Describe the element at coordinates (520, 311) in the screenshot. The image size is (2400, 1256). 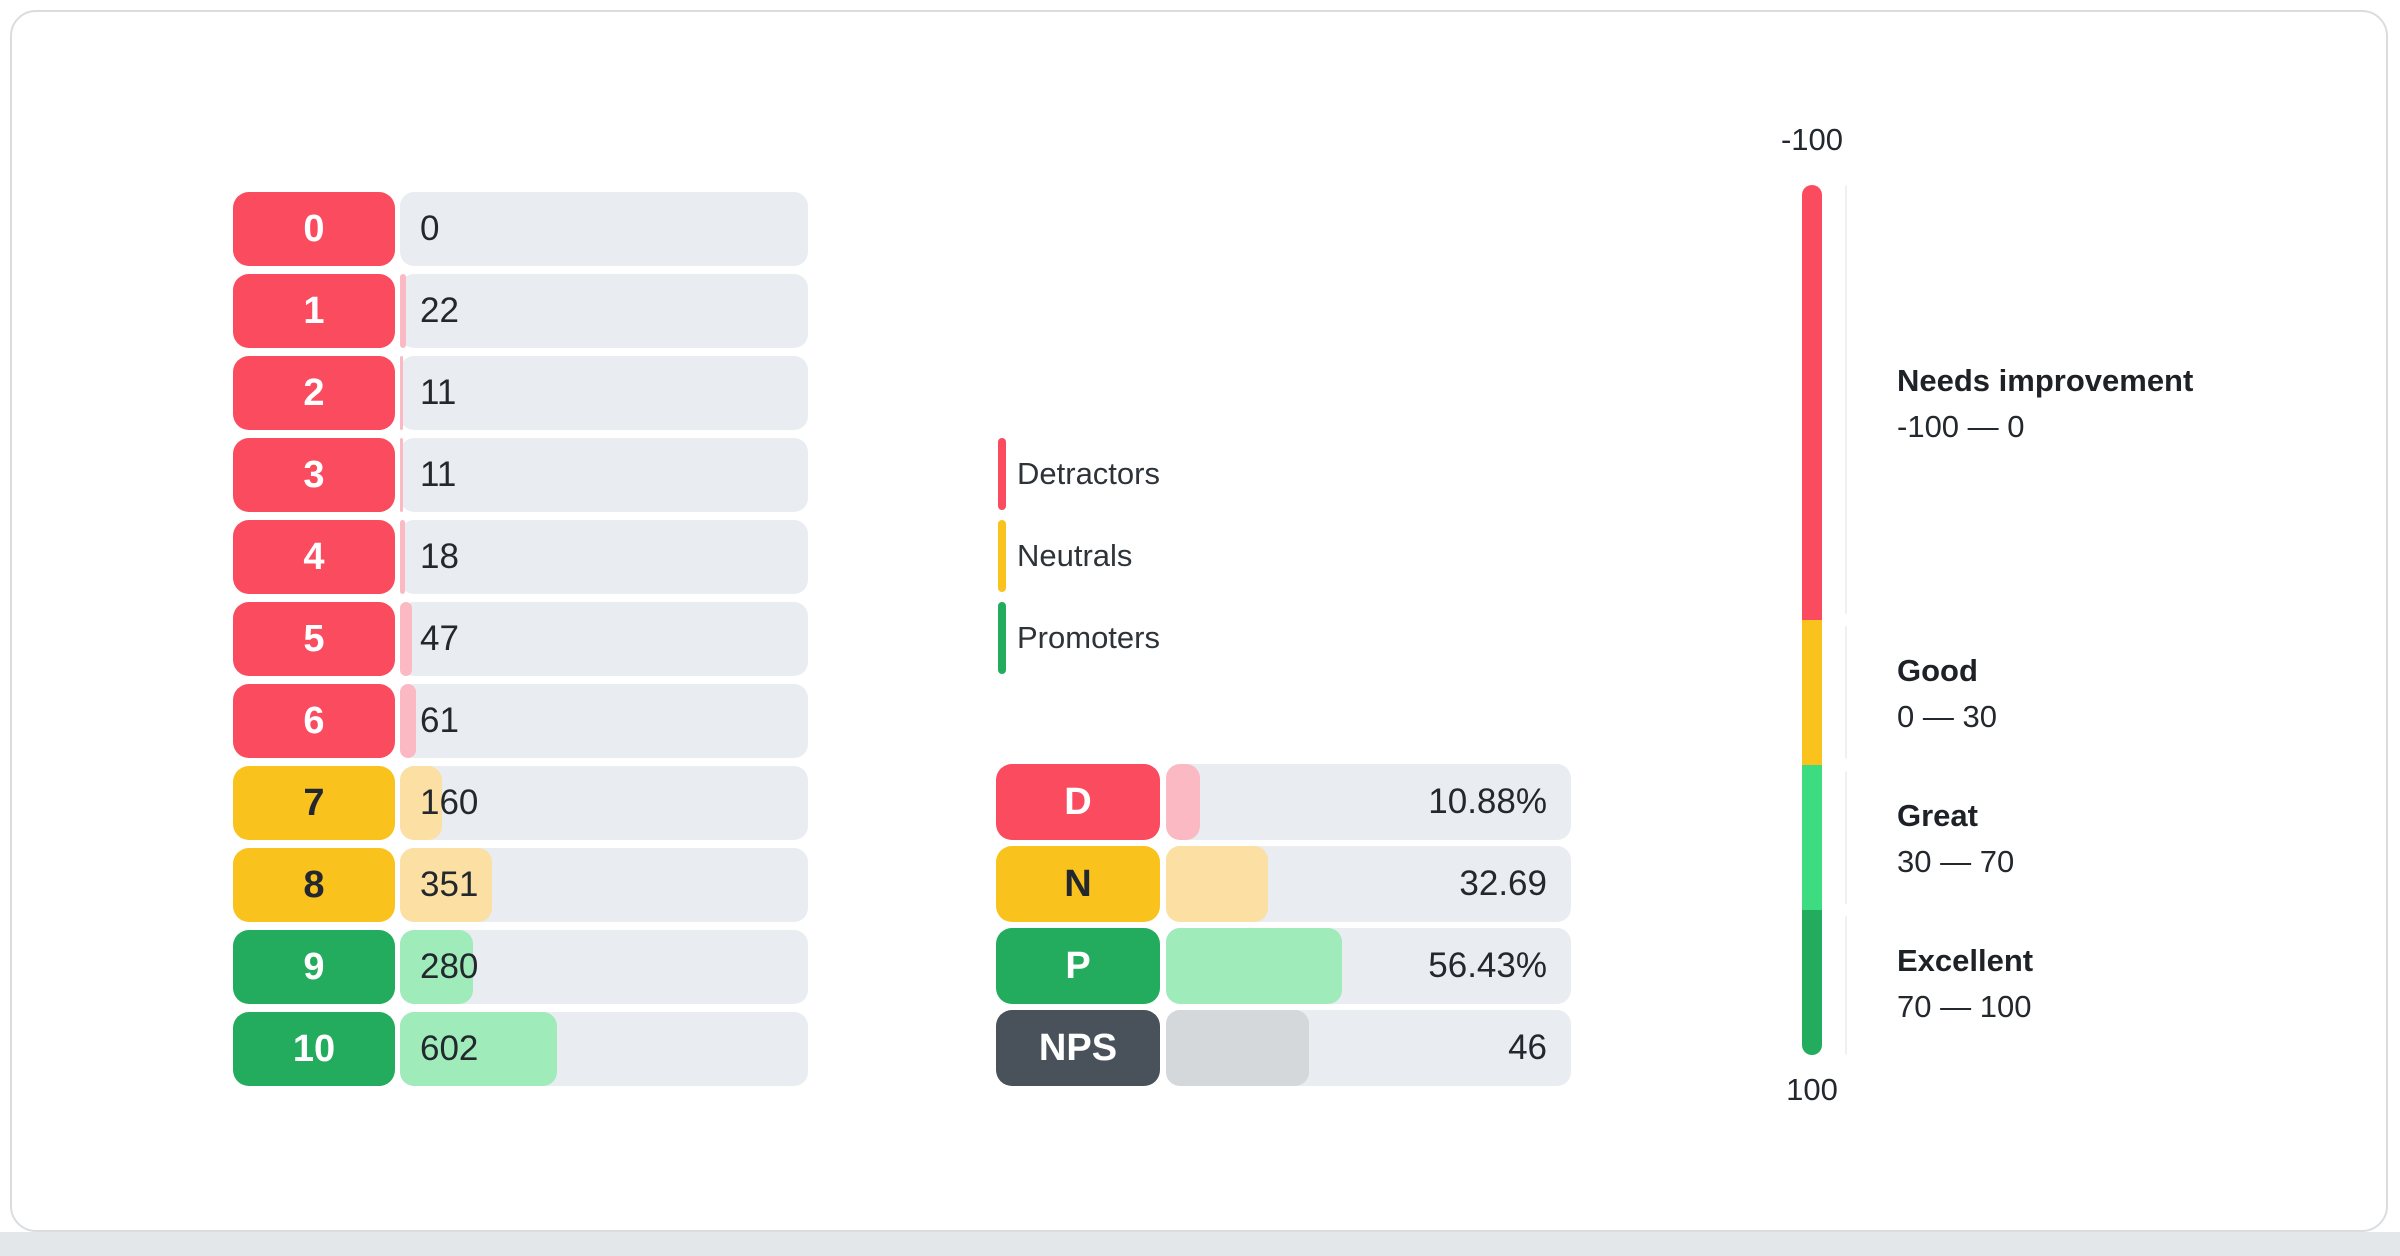
I see `score_distribution-row: 1 22` at that location.